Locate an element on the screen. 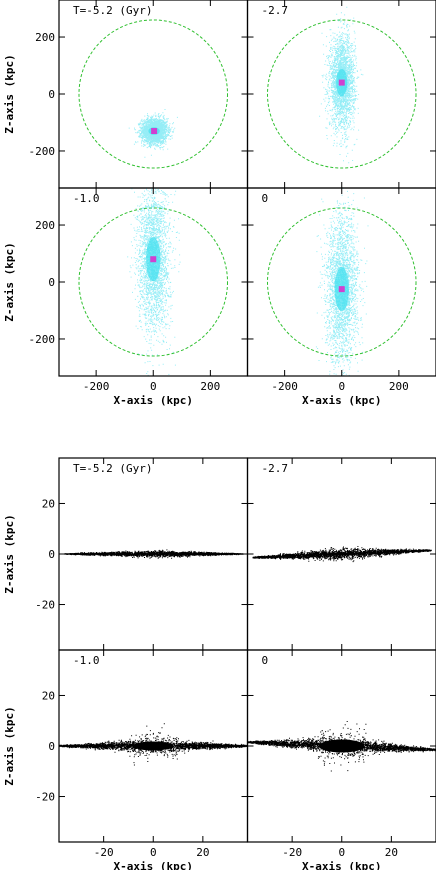 The height and width of the screenshot is (870, 436). panel-top-3: 0 -200 0 200 X-axis (kpc) is located at coordinates (341, 297).